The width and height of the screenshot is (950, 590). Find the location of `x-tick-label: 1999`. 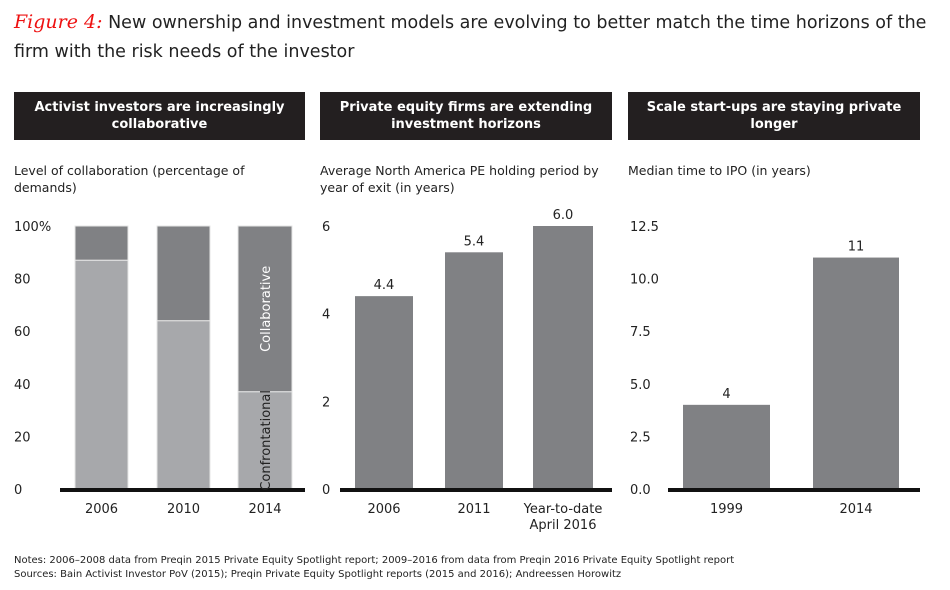

x-tick-label: 1999 is located at coordinates (726, 509).